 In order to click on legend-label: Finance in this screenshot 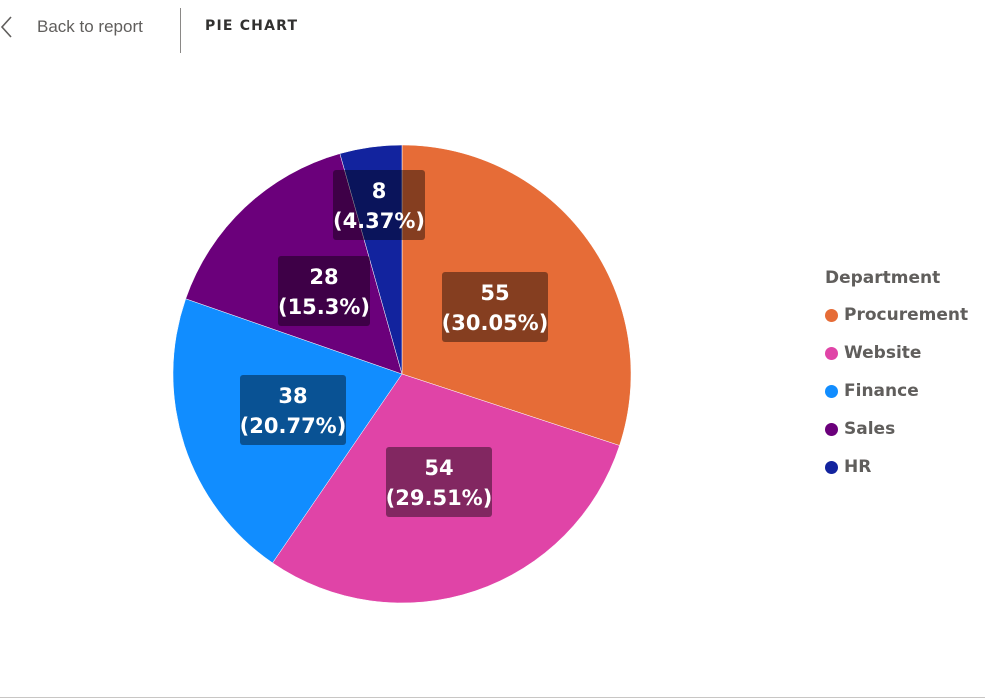, I will do `click(881, 391)`.